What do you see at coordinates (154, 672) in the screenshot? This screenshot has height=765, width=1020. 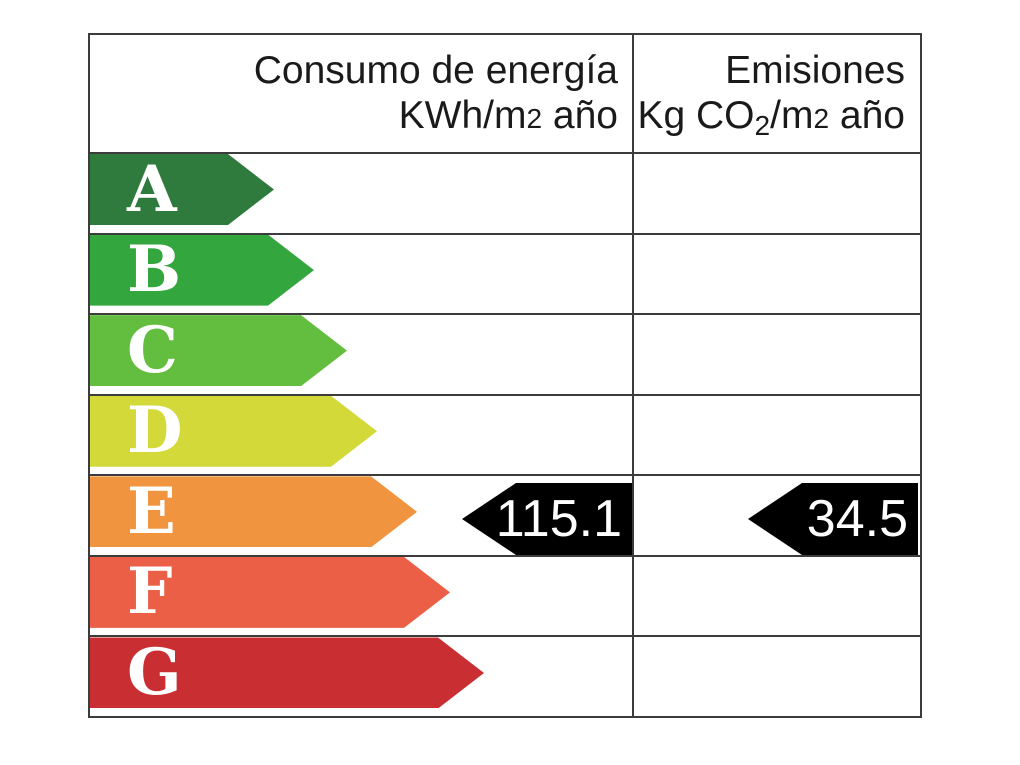 I see `rating-letter-g: G` at bounding box center [154, 672].